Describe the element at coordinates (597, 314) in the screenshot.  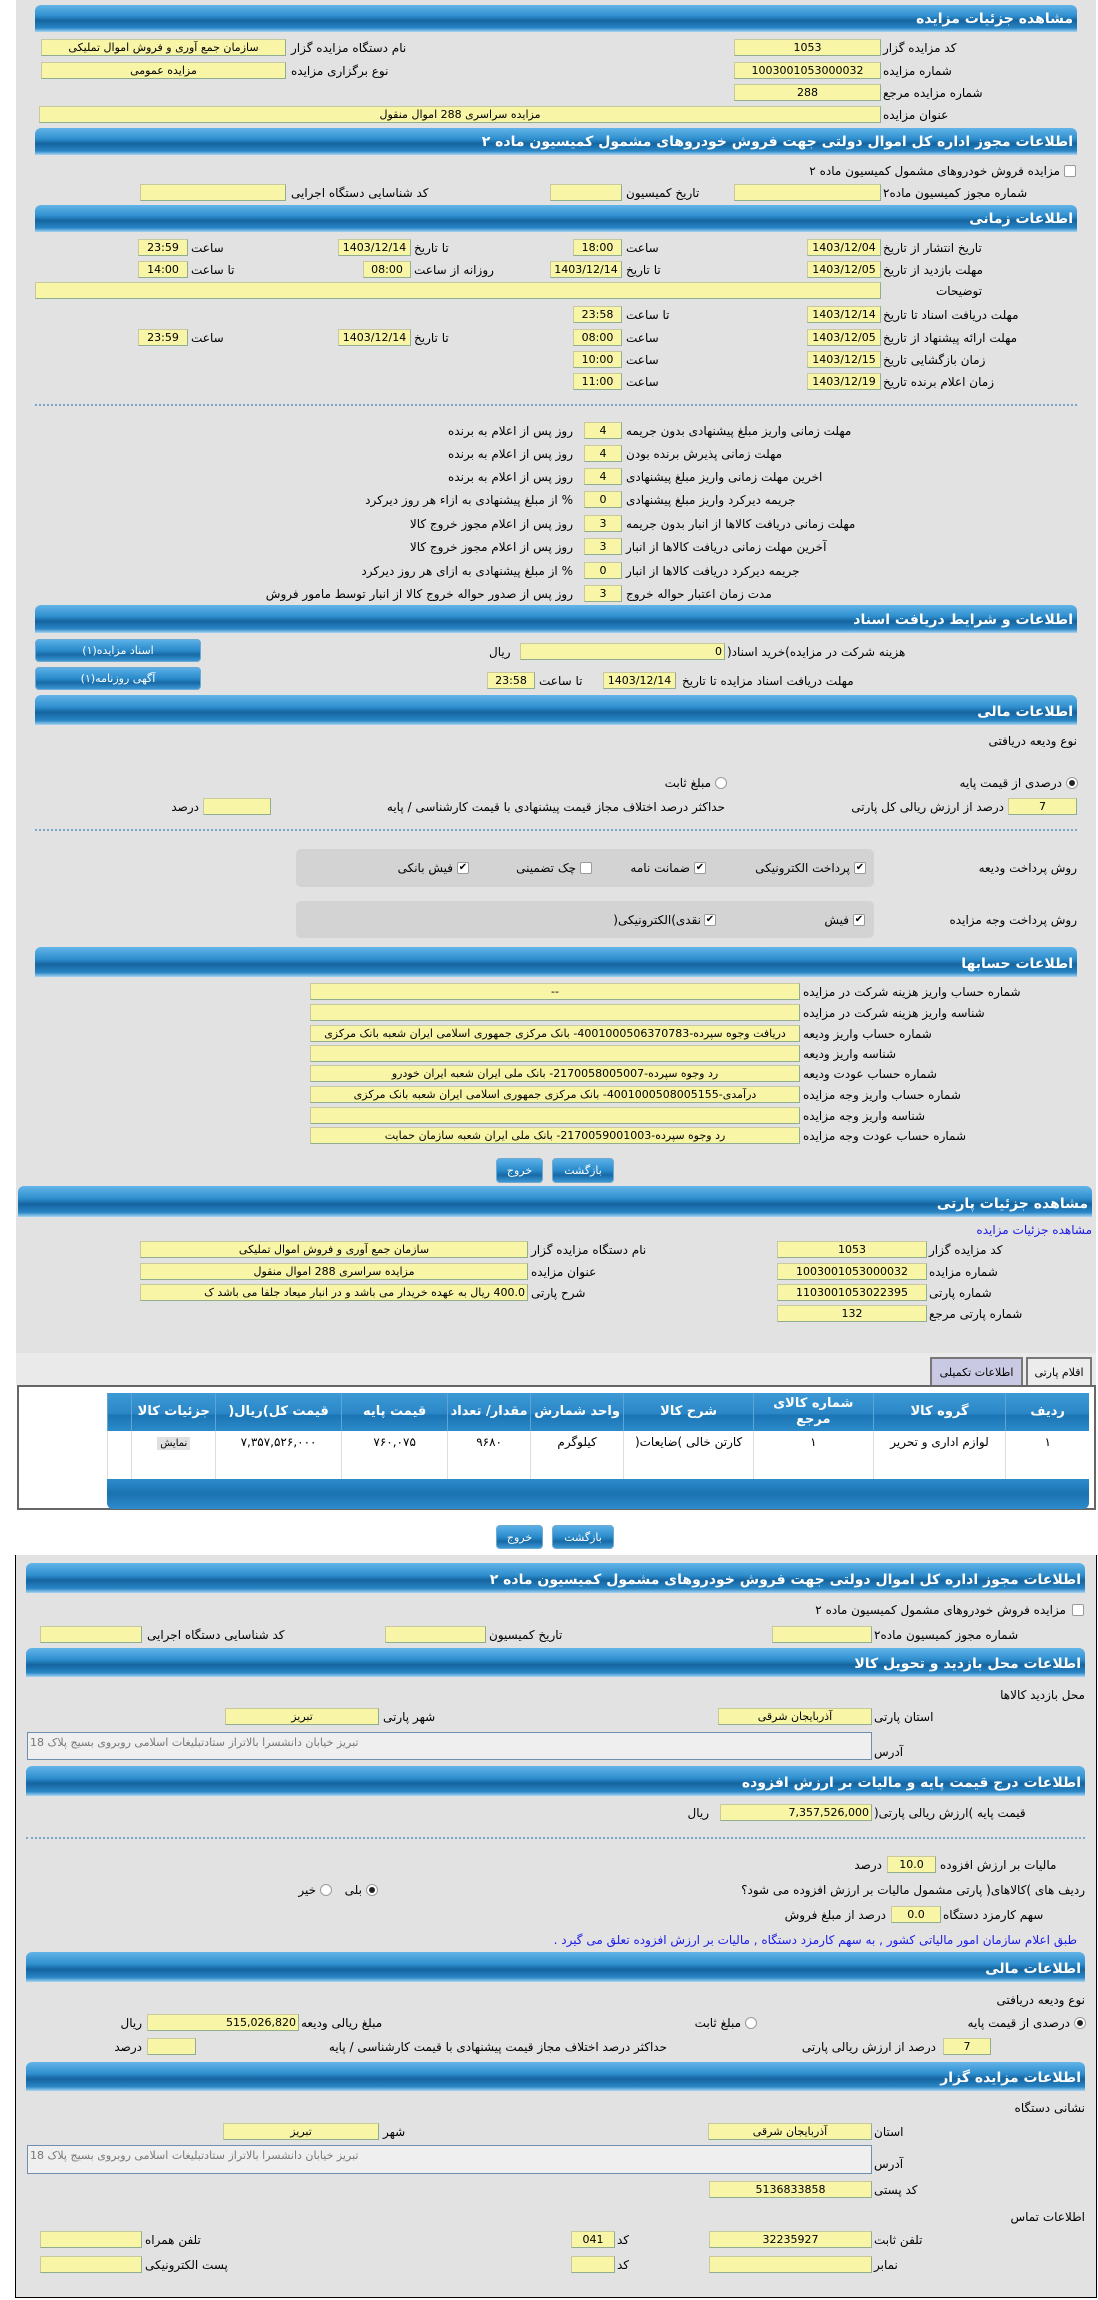
I see `timing-docs-time-field: 23:58` at that location.